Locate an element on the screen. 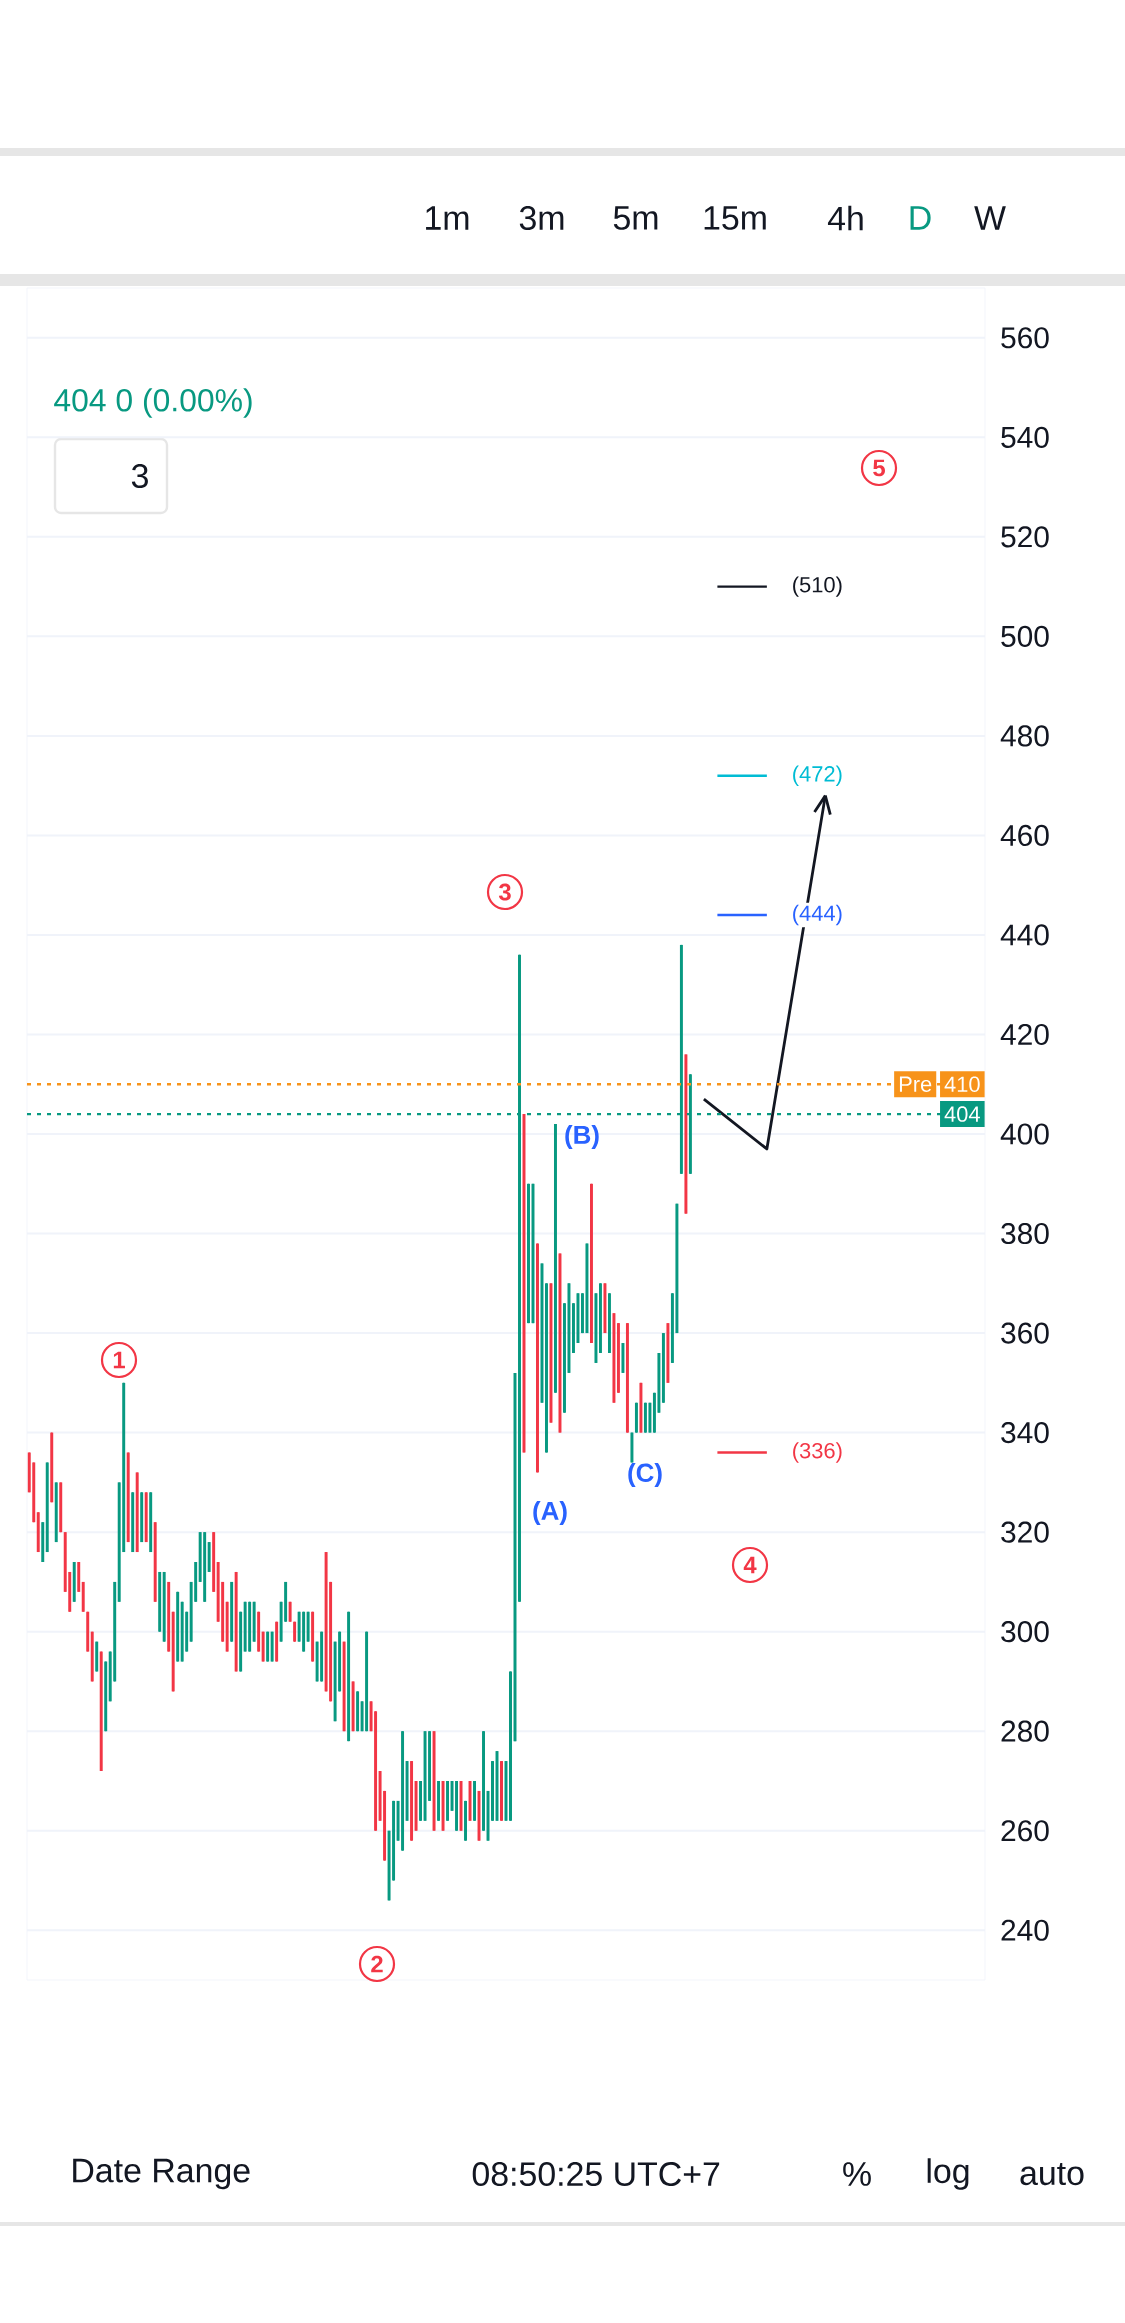 This screenshot has height=2323, width=1125. y-tick-label: 360 is located at coordinates (1025, 1333).